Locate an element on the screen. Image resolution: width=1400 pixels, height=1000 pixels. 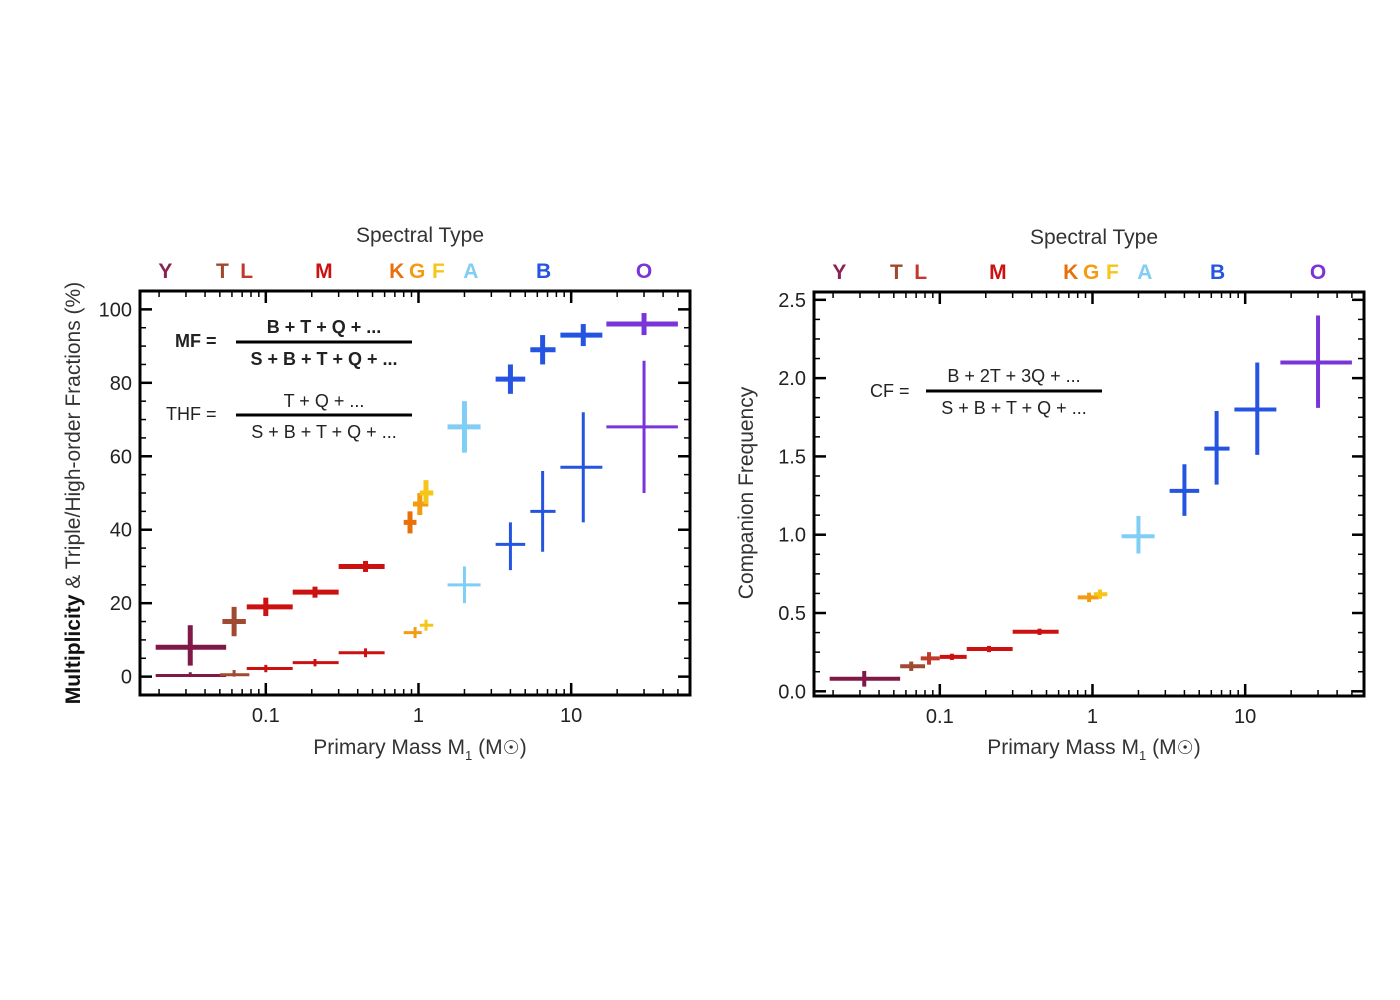
y-tick-label: 1.0 is located at coordinates (792, 536).